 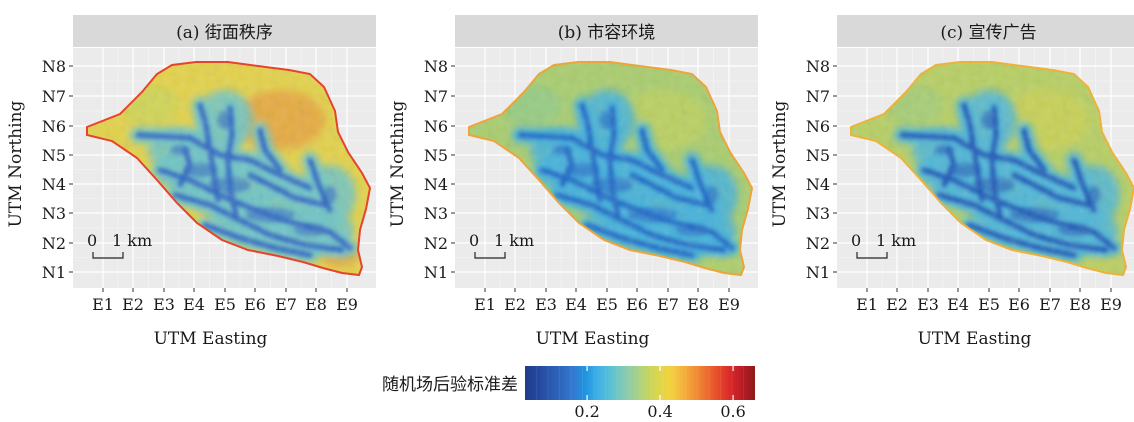 I want to click on legend-tick-label: 0.6, so click(x=732, y=411).